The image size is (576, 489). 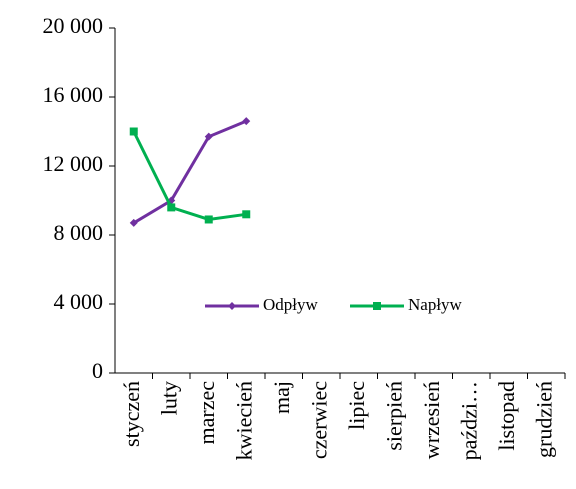 I want to click on legend-label: Napływ, so click(x=435, y=304).